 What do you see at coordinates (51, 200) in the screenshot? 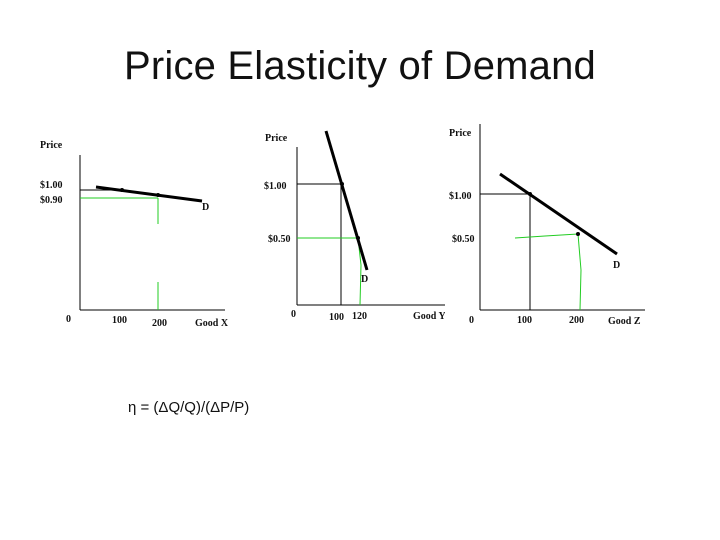
I see `y-tick-label-2: $0.90` at bounding box center [51, 200].